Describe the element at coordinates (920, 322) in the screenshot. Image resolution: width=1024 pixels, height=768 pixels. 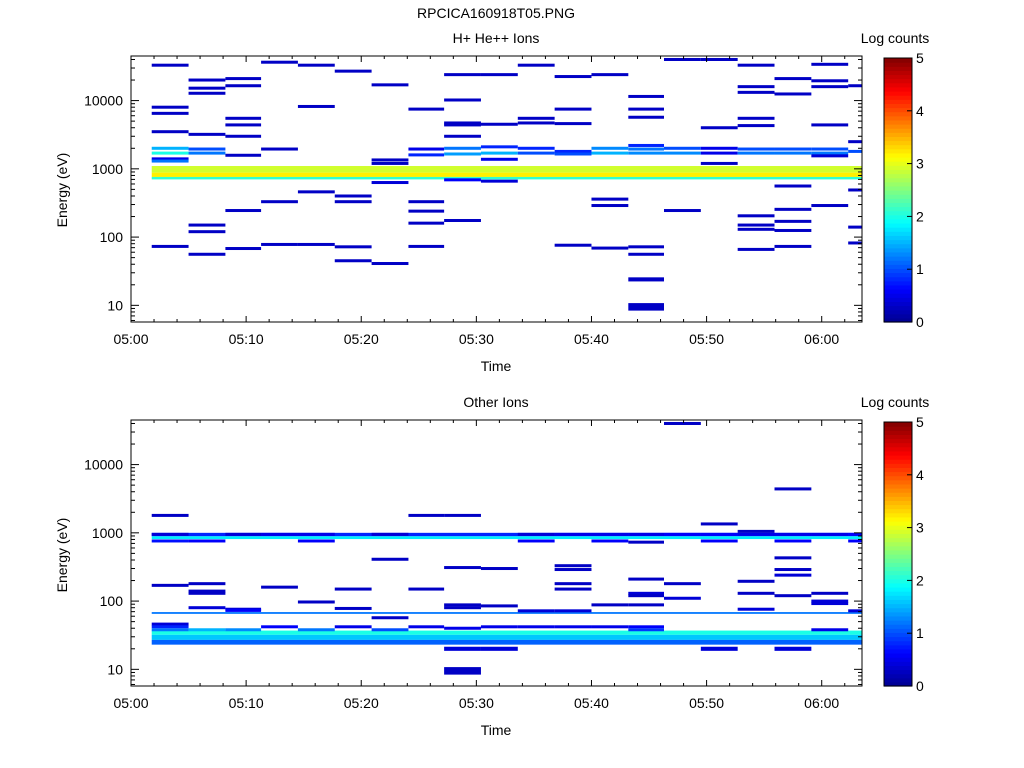
I see `colorbar-tick-label: 0` at that location.